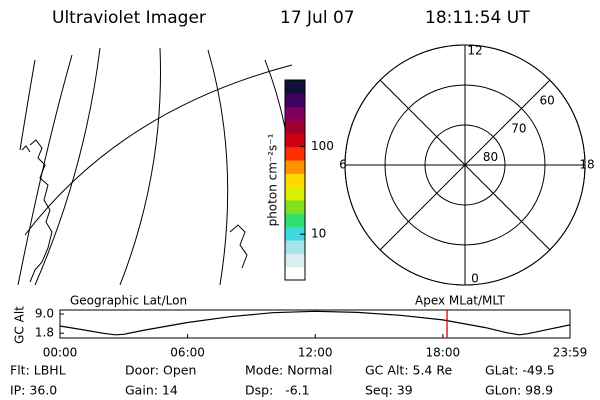  What do you see at coordinates (546, 100) in the screenshot?
I see `ring-label: 60` at bounding box center [546, 100].